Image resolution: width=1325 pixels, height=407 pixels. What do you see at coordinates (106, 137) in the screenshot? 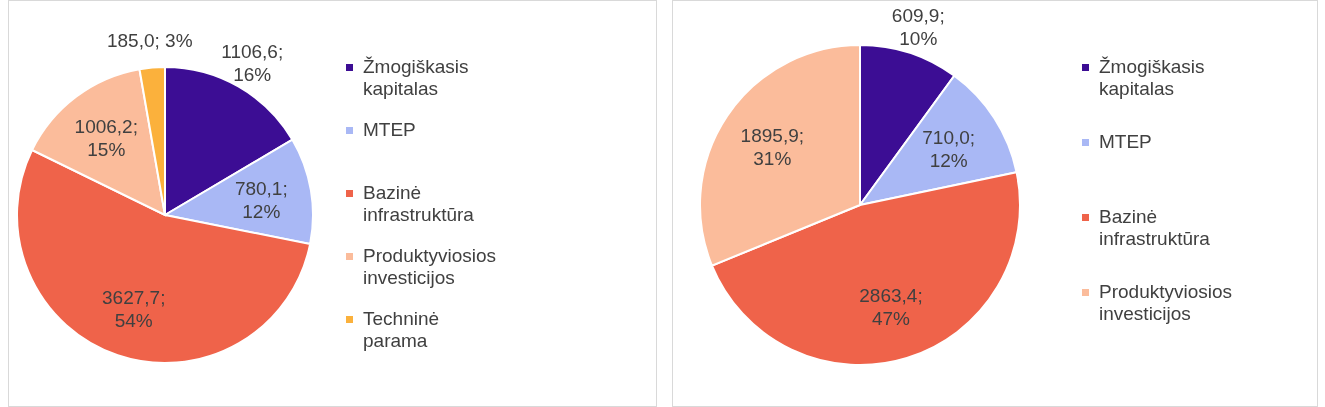
I see `data-label: 1006,2; 15%` at bounding box center [106, 137].